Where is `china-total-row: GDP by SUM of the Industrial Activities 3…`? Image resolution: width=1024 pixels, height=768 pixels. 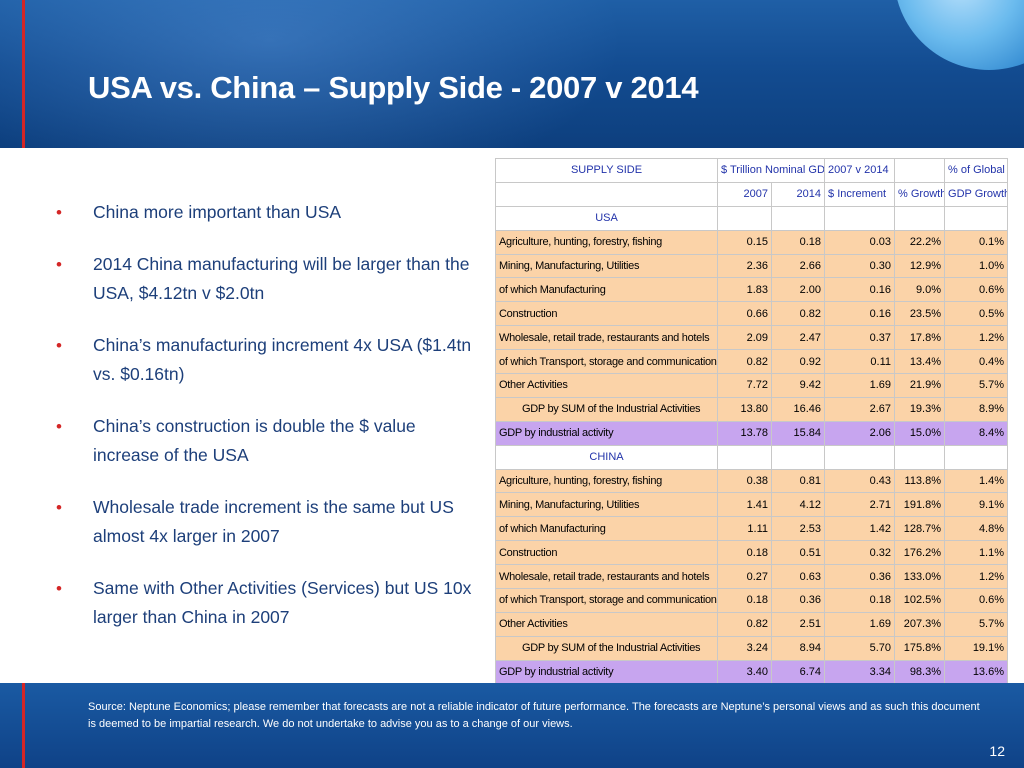
china-total-row: GDP by SUM of the Industrial Activities 3… is located at coordinates (752, 648).